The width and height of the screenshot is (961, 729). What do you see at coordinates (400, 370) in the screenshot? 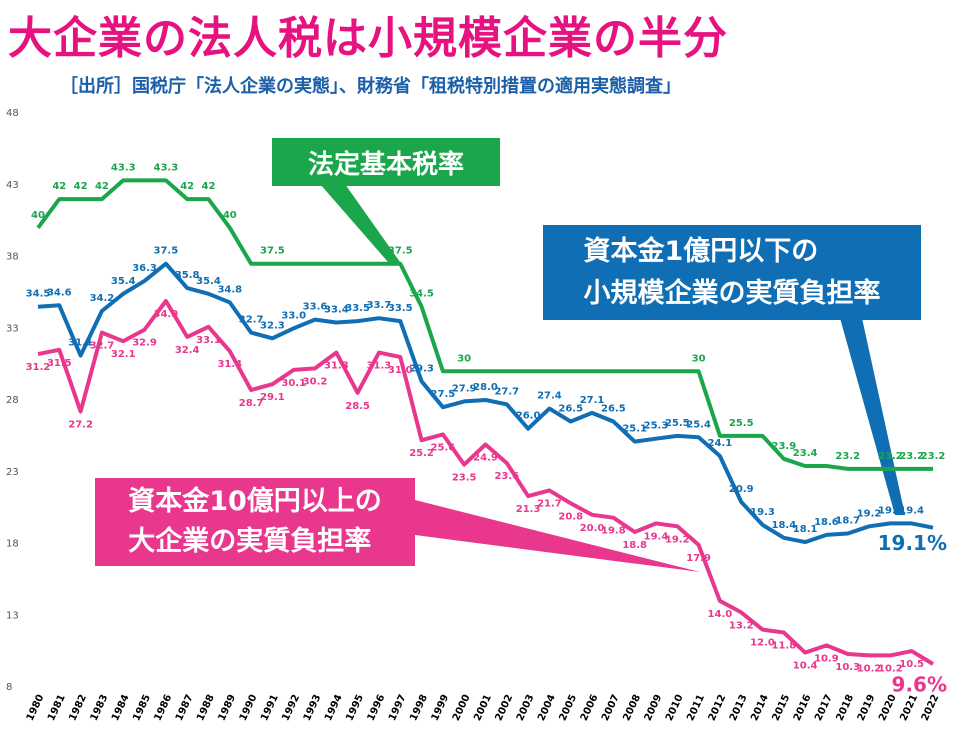
I see `data-label: 31.0` at bounding box center [400, 370].